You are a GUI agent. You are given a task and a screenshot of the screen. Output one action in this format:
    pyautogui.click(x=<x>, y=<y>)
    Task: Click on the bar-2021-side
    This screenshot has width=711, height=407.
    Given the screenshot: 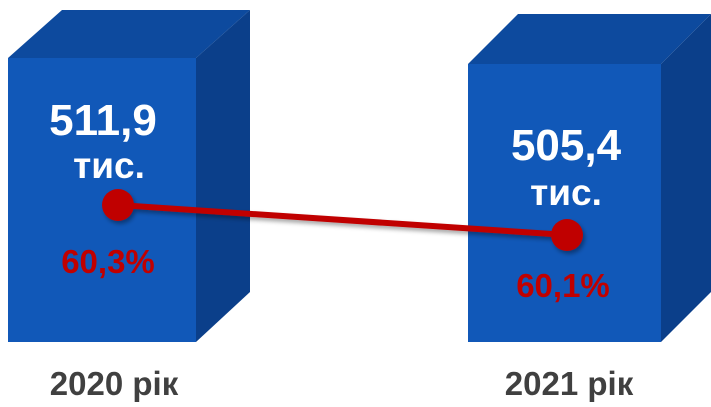 What is the action you would take?
    pyautogui.click(x=686, y=178)
    